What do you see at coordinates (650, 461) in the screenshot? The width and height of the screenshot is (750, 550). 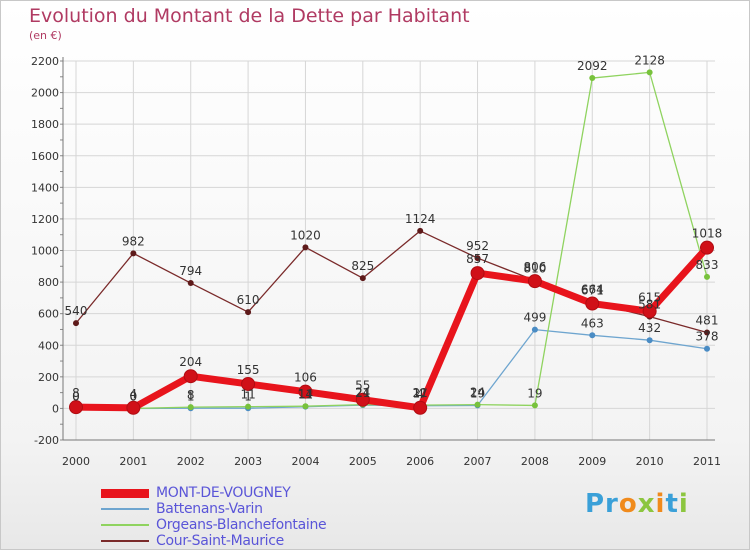 I see `x-tick-label: 2010` at bounding box center [650, 461].